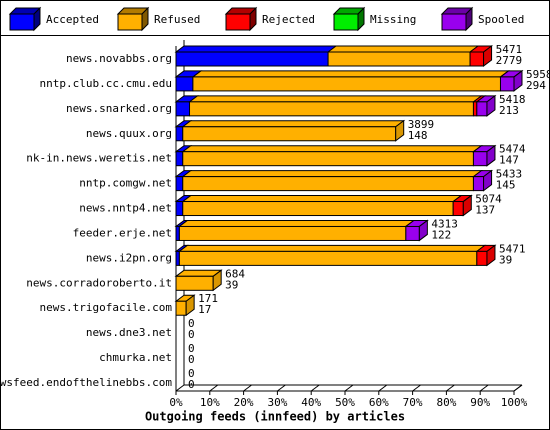  Describe the element at coordinates (446, 402) in the screenshot. I see `x-tick-label: 80%` at that location.